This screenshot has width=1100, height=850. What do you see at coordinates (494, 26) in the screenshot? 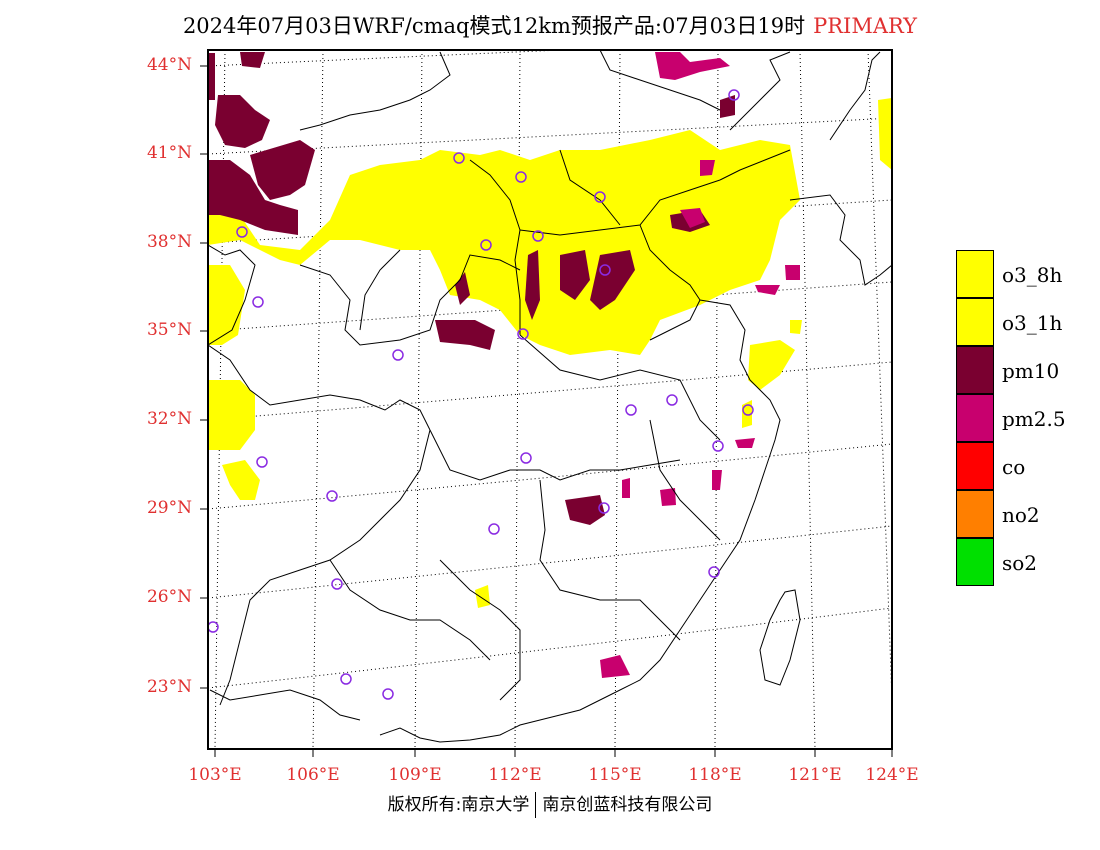
I see `title-main: 2024年07月03日WRF/cmaq模式12km预报产品:07月03日19时` at bounding box center [494, 26].